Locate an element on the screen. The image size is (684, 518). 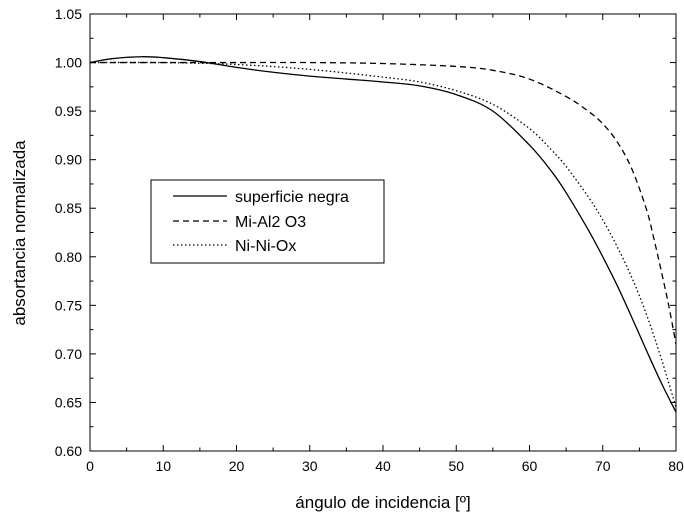
x-tick-label: 40 is located at coordinates (383, 466).